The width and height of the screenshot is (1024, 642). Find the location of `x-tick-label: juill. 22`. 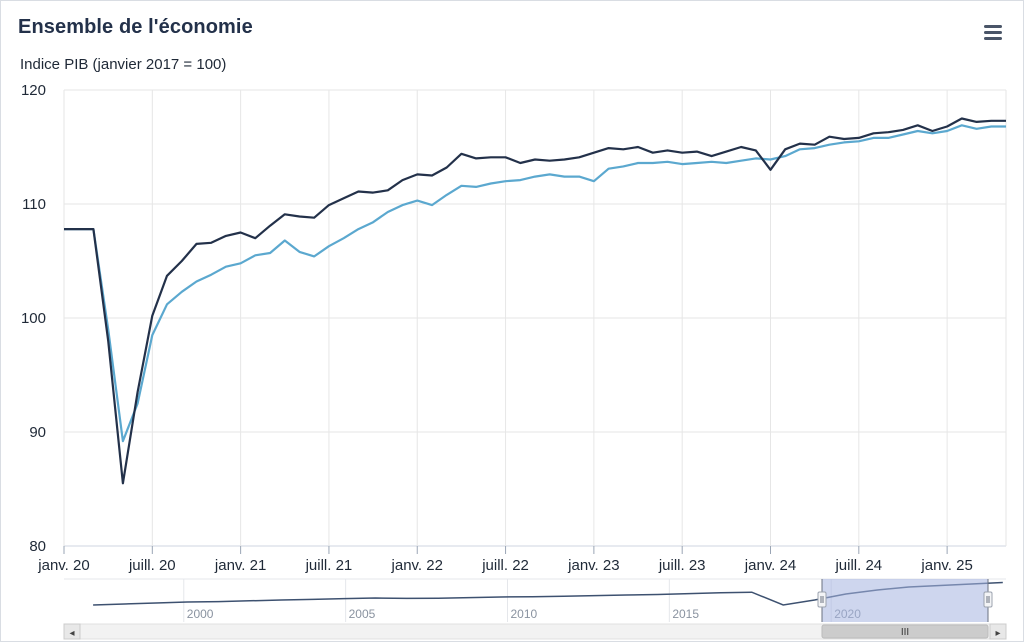

x-tick-label: juill. 22 is located at coordinates (505, 565).